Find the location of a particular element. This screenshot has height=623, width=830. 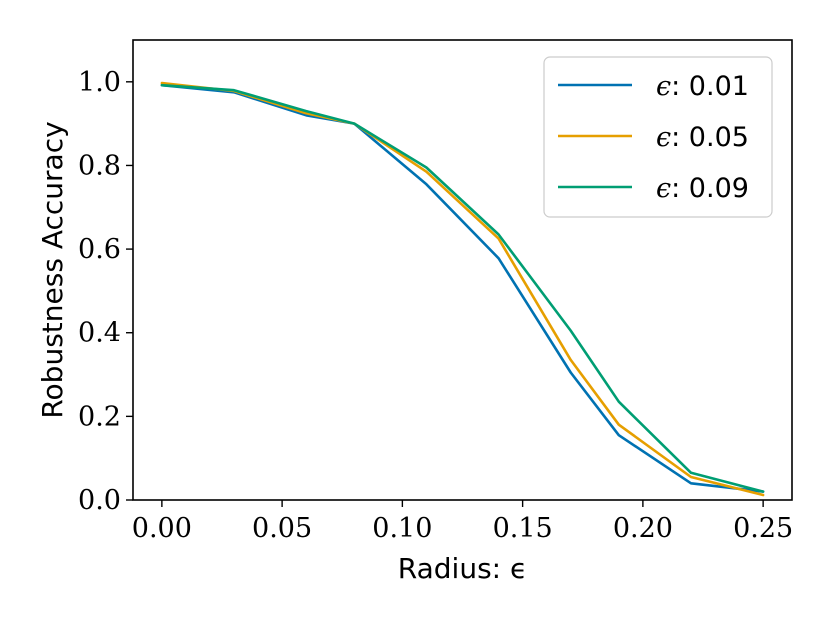

x-tick-label: 0.05 is located at coordinates (282, 528).